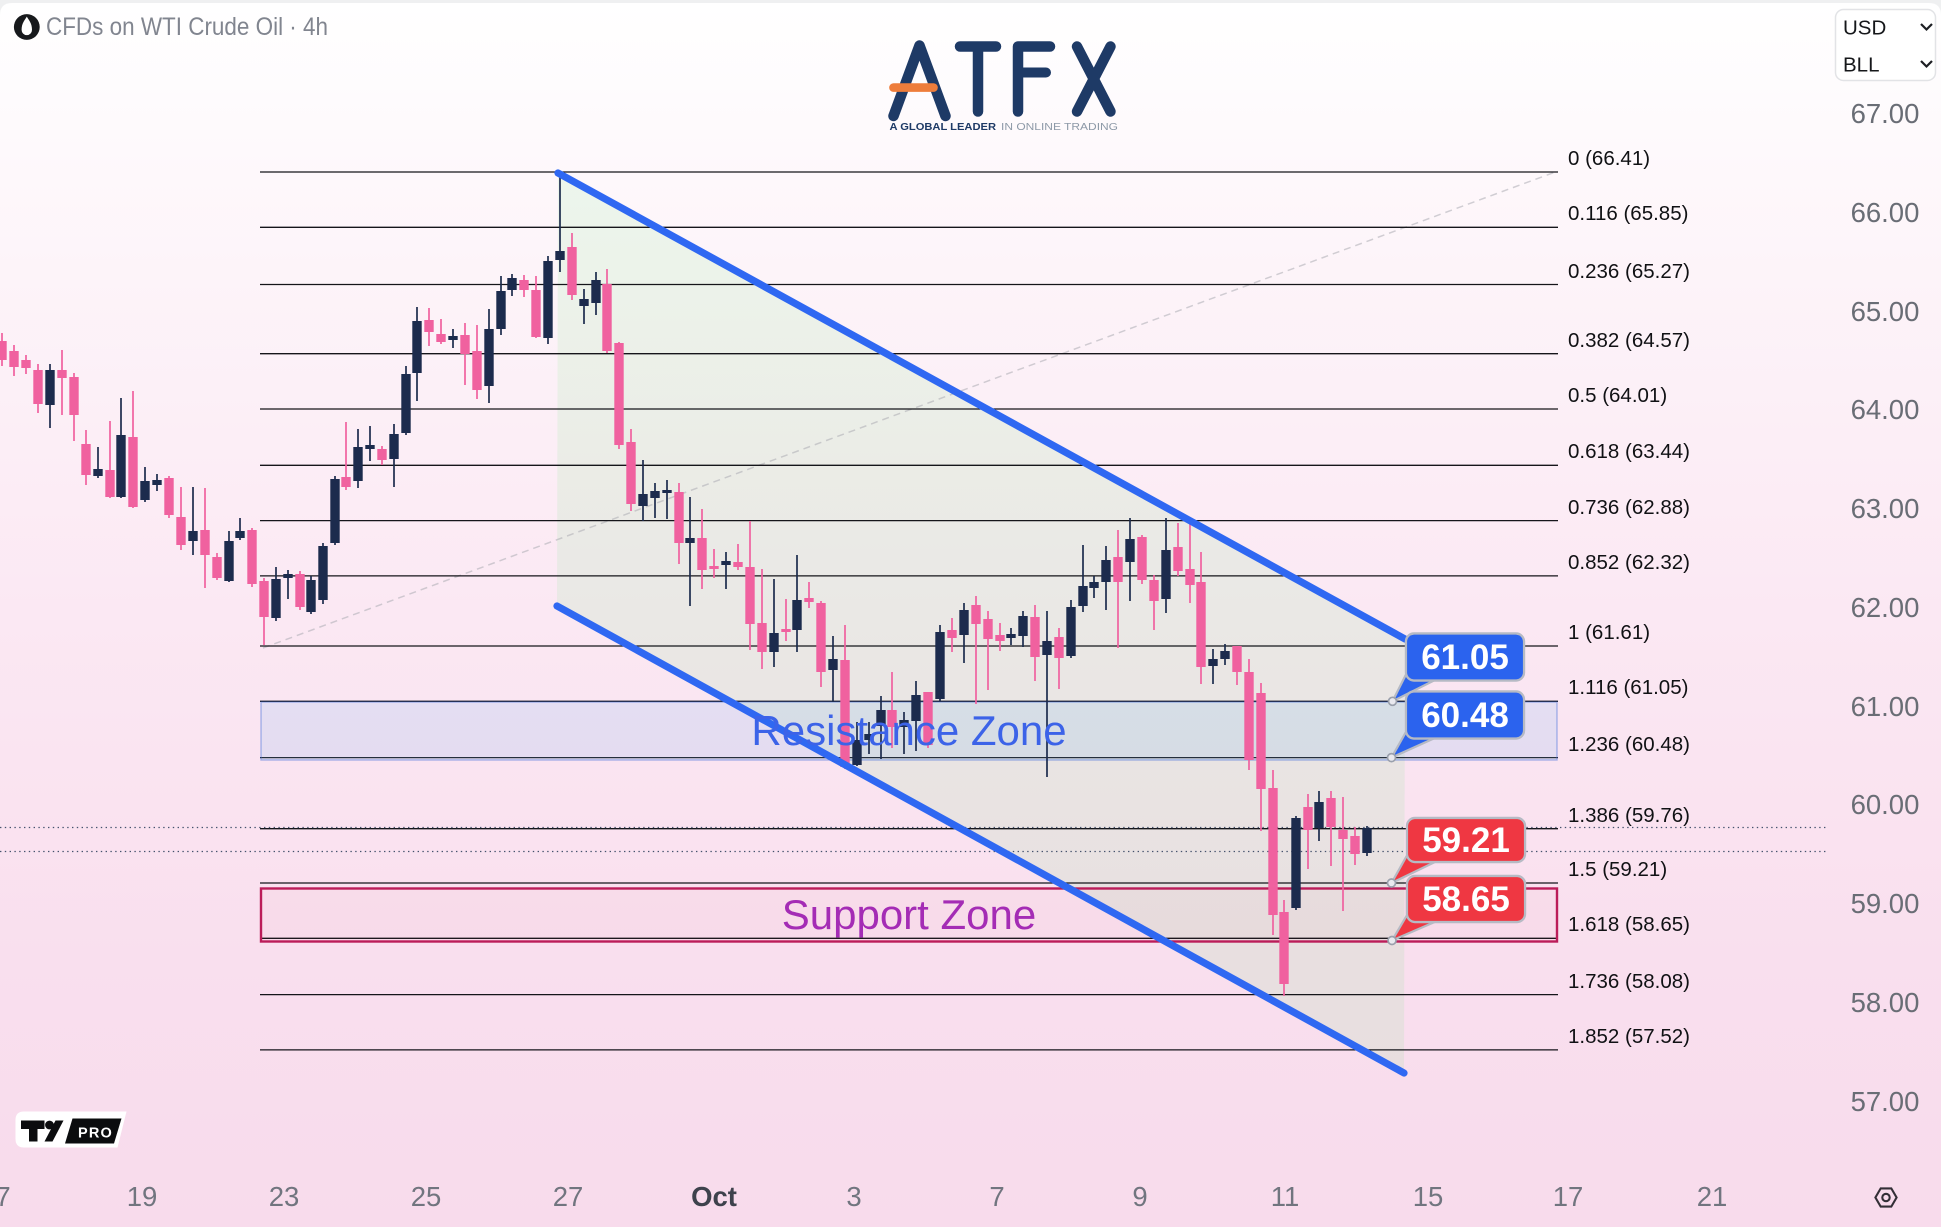 Image resolution: width=1941 pixels, height=1227 pixels. Describe the element at coordinates (1609, 158) in the screenshot. I see `svg-text: 0 (66.41)` at that location.